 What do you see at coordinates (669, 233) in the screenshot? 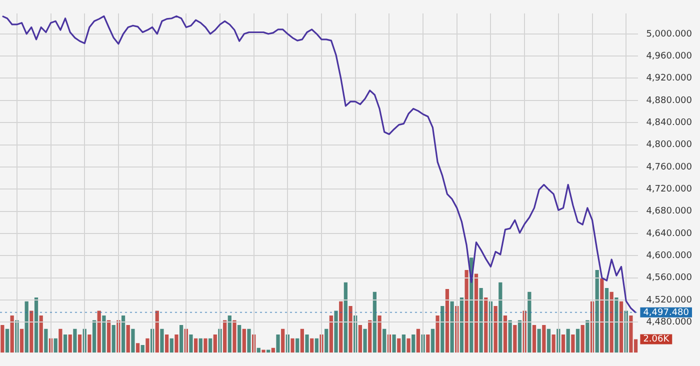
I see `y-tick-label: 4,640.000` at bounding box center [669, 233].